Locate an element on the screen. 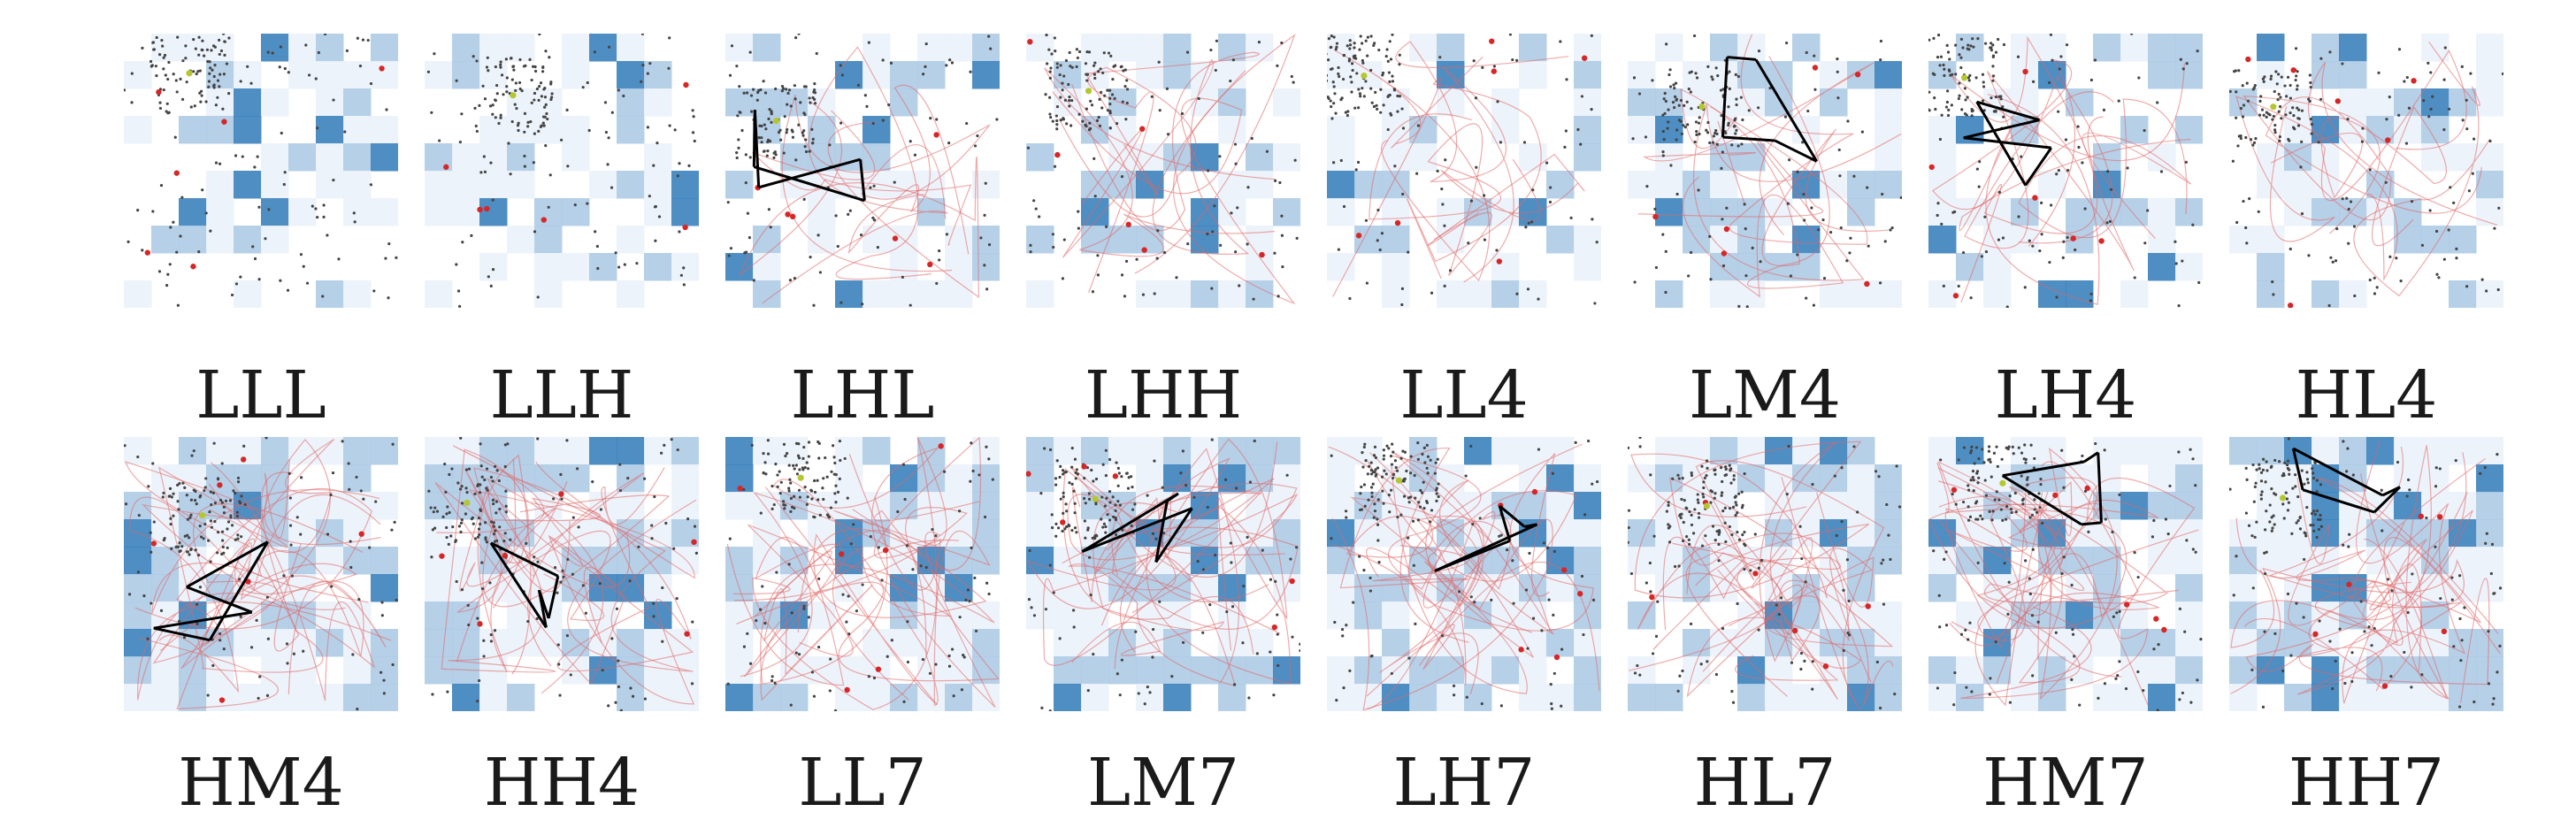  start-point is located at coordinates (189, 73).